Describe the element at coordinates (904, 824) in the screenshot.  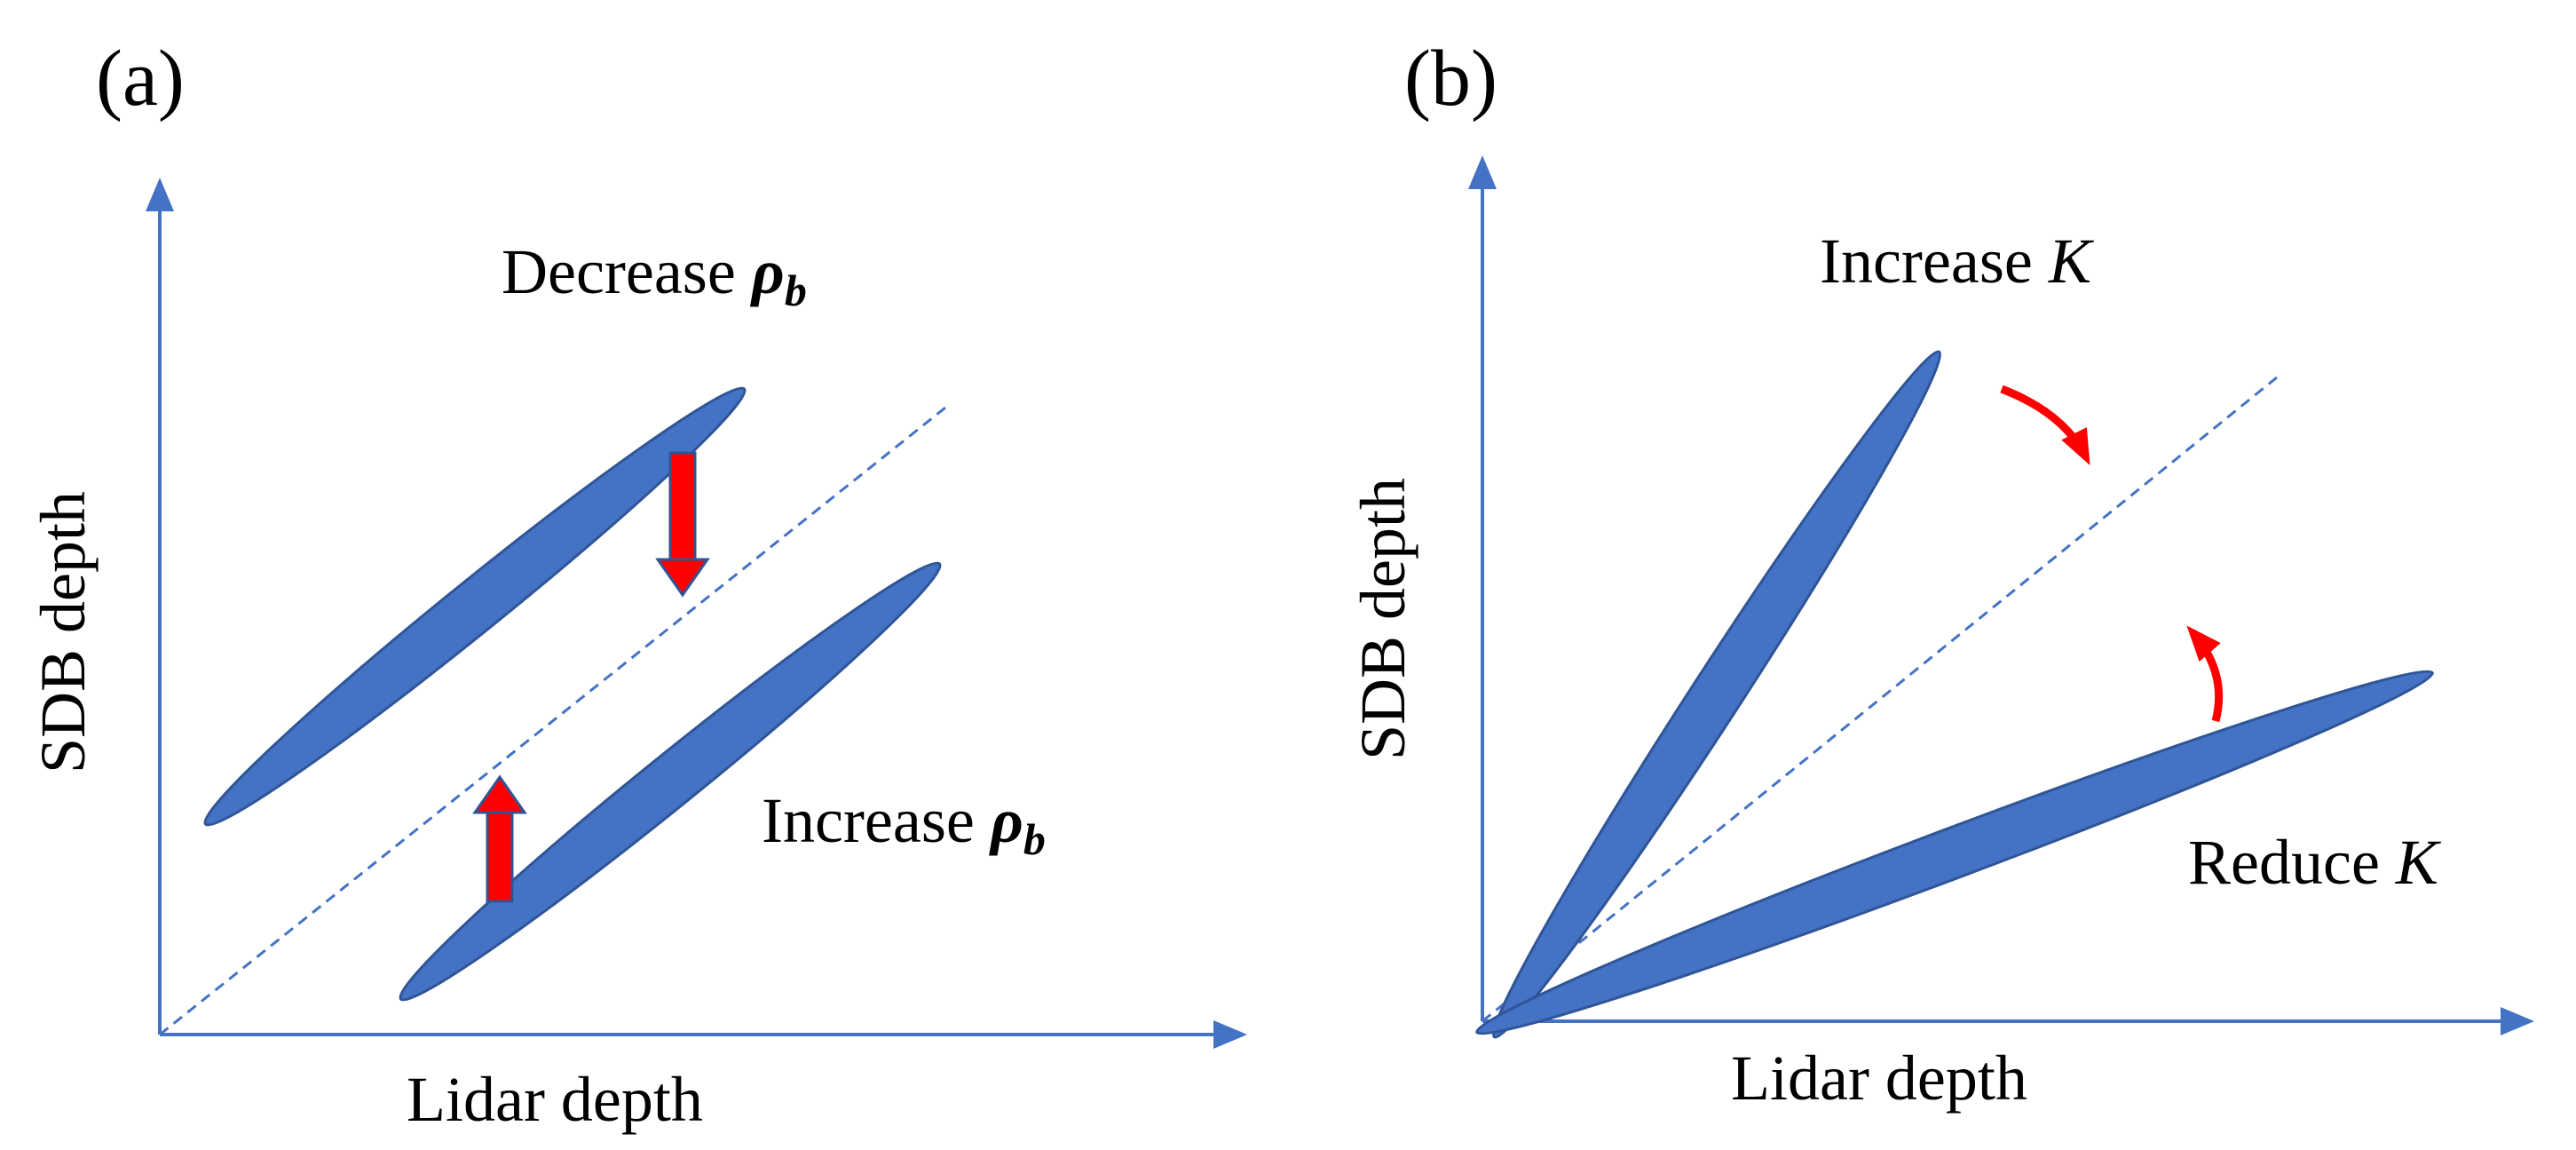
I see `panel-a-increase-annotation: Increase ρb` at that location.